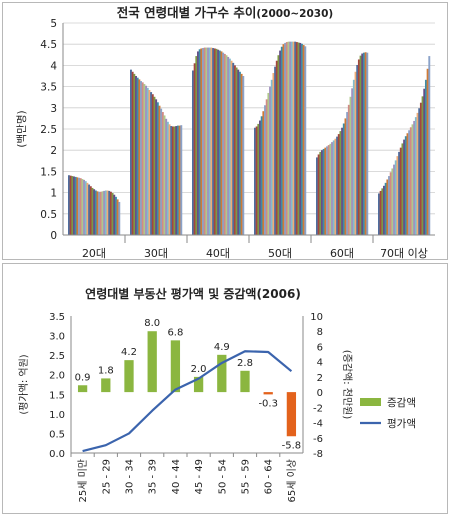  Describe the element at coordinates (320, 347) in the screenshot. I see `right-y-tick-label: 6` at that location.